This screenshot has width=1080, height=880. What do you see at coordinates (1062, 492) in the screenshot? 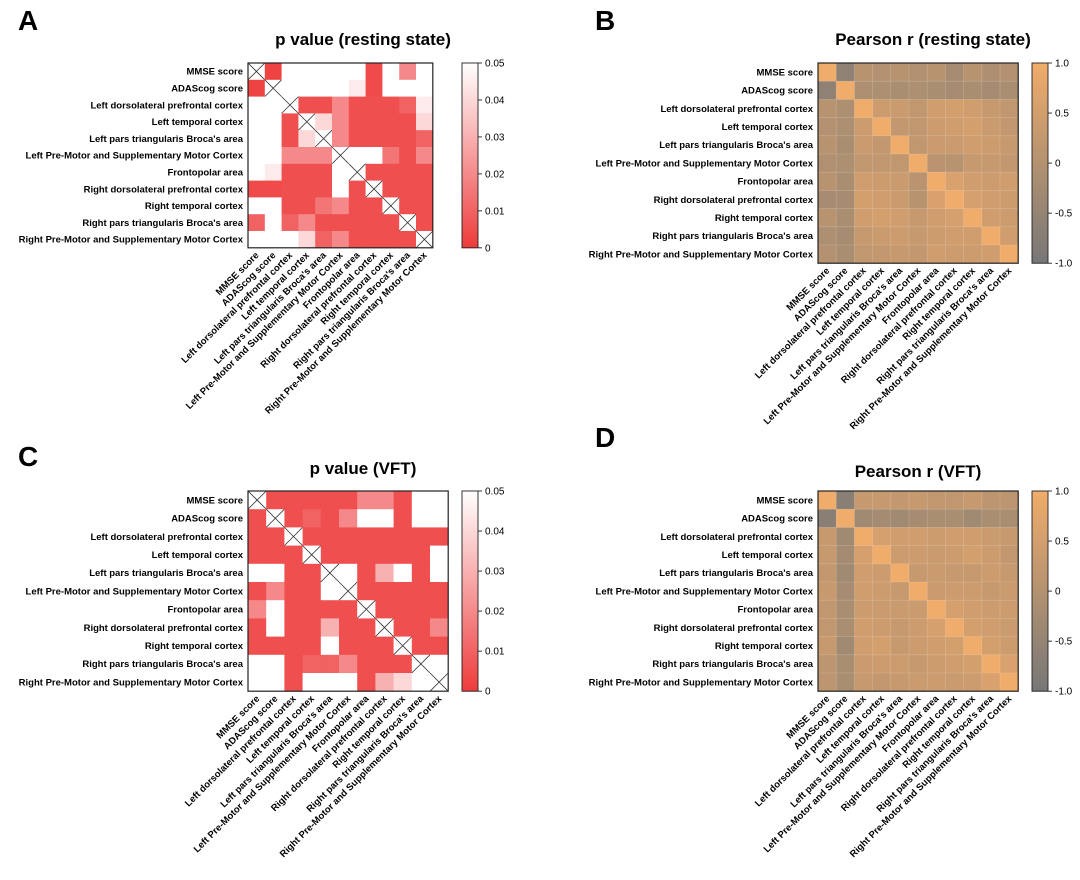
I see `colorbar-tick-label: 1.0` at bounding box center [1062, 492].